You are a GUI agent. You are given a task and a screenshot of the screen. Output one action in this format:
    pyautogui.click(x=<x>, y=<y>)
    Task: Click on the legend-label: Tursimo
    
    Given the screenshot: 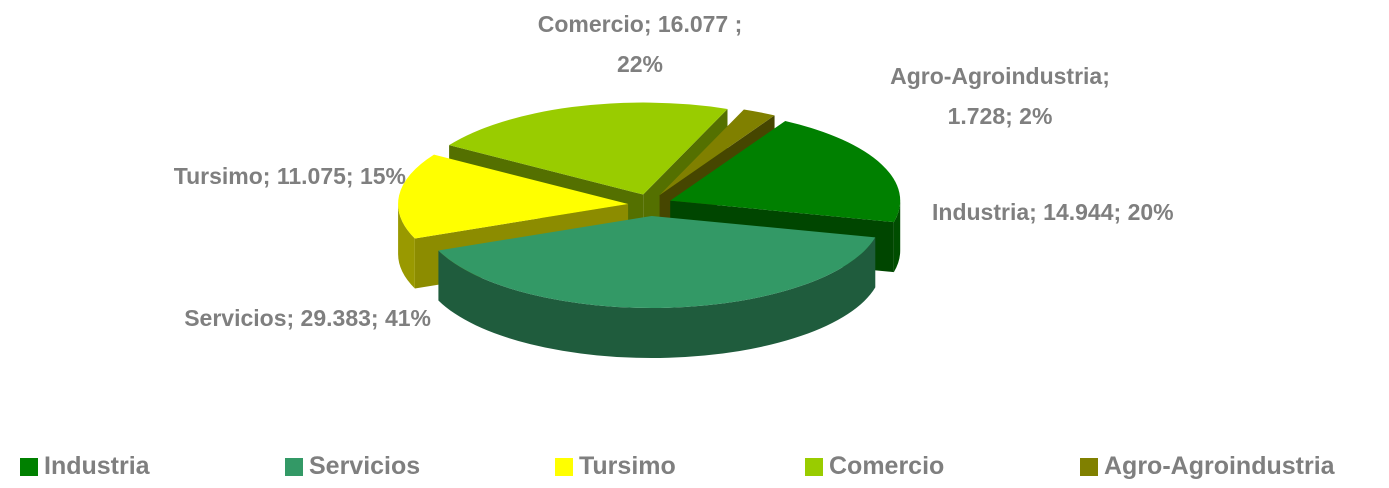 What is the action you would take?
    pyautogui.click(x=627, y=466)
    